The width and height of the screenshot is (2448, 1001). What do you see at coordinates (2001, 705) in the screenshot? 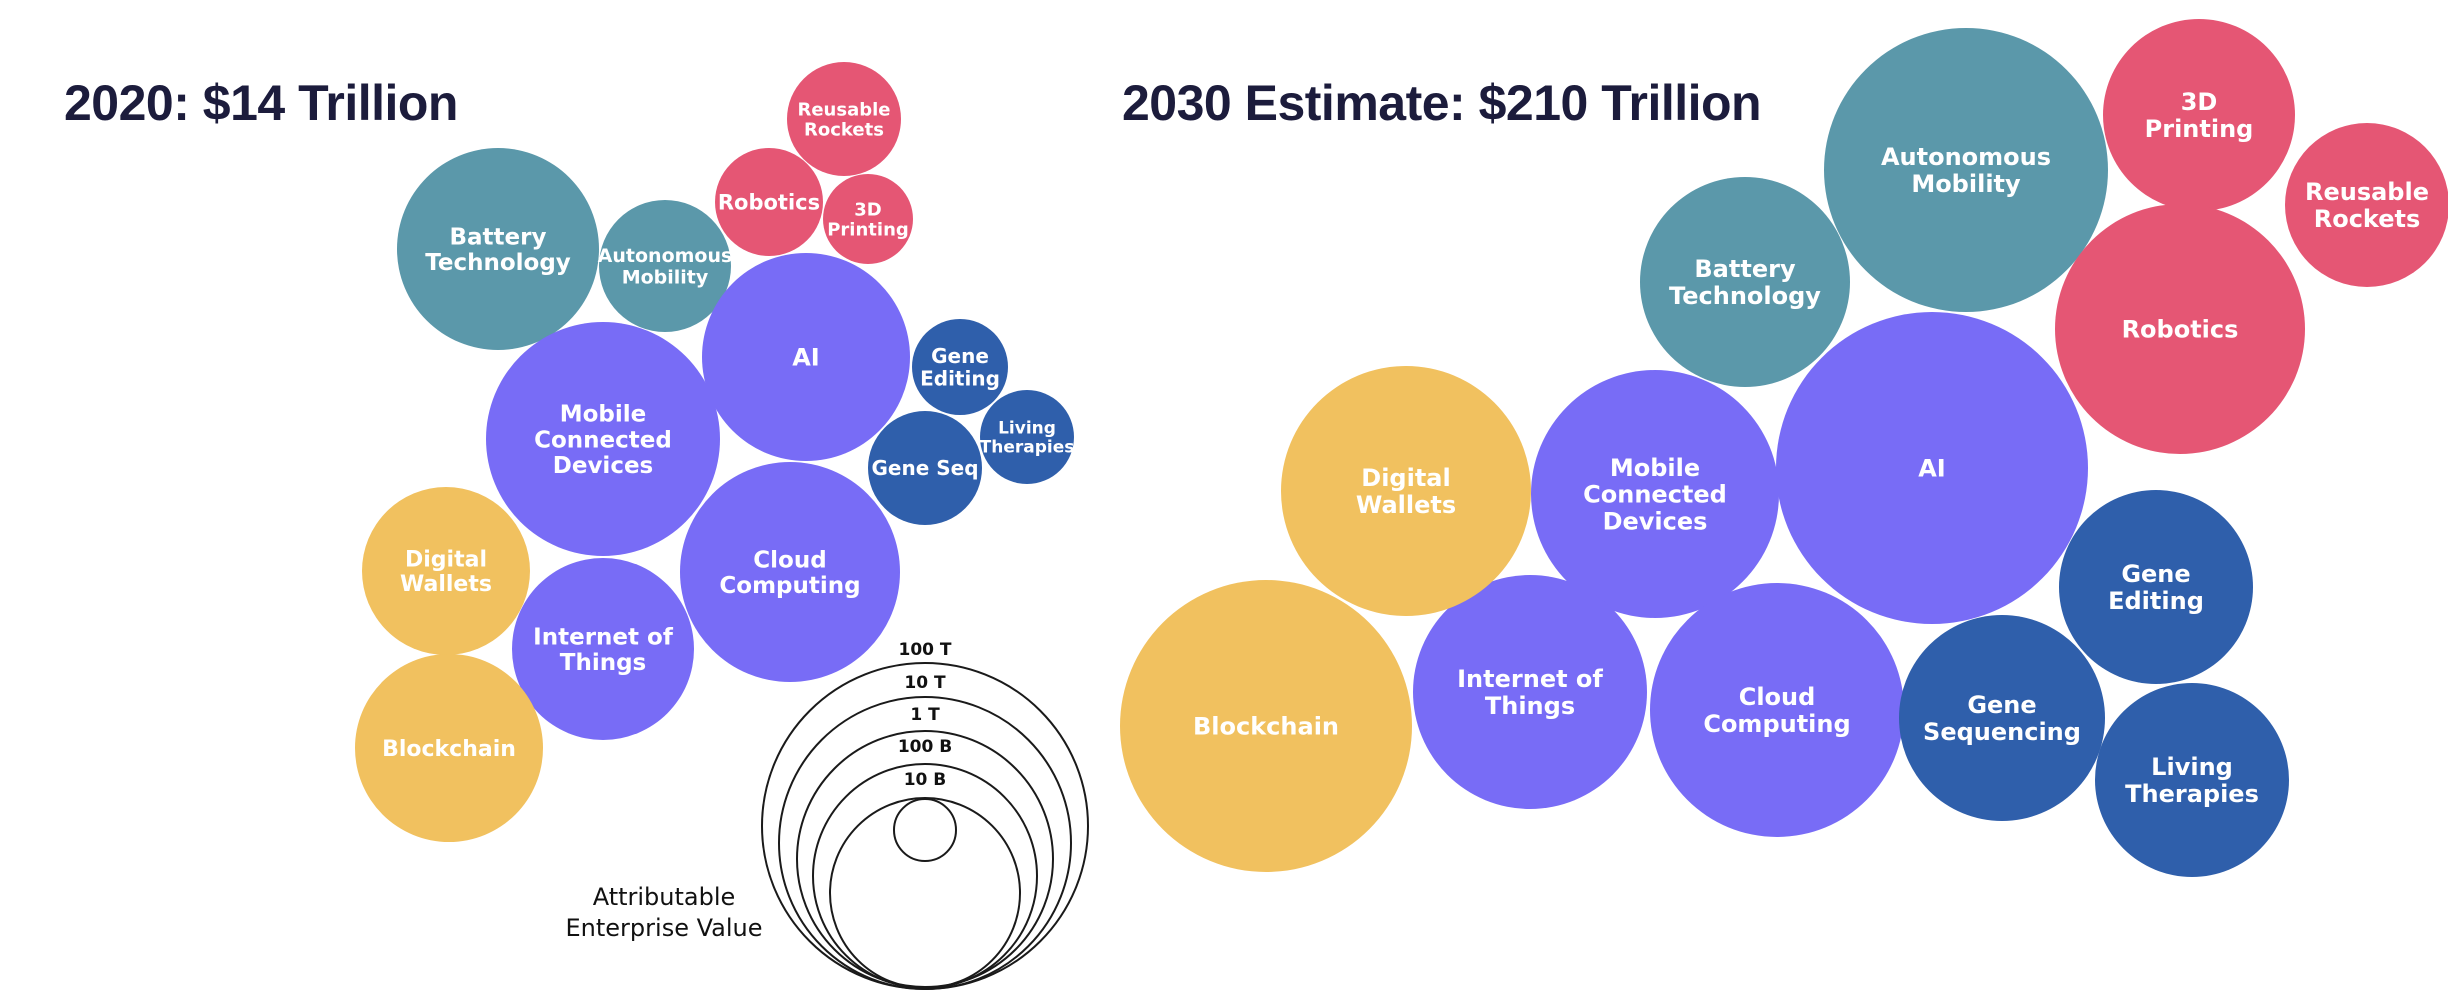
I see `bubble-label-gene-sequencing: Gene` at bounding box center [2001, 705].